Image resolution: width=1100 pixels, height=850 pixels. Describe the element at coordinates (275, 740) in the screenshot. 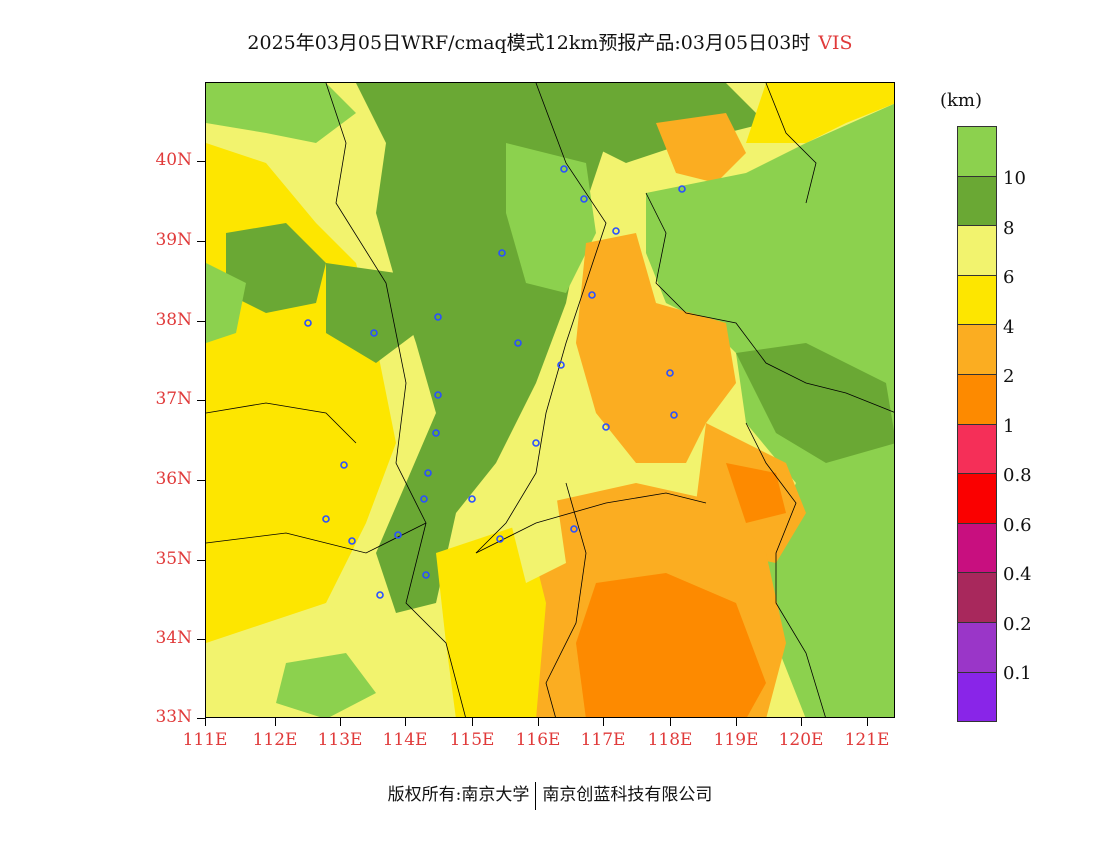

I see `lon-label-112e: 112E` at that location.